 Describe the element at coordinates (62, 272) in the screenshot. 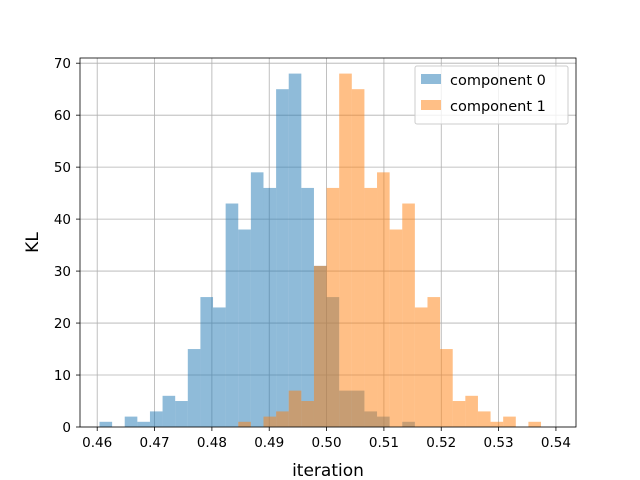

I see `y-tick-label: 30` at that location.